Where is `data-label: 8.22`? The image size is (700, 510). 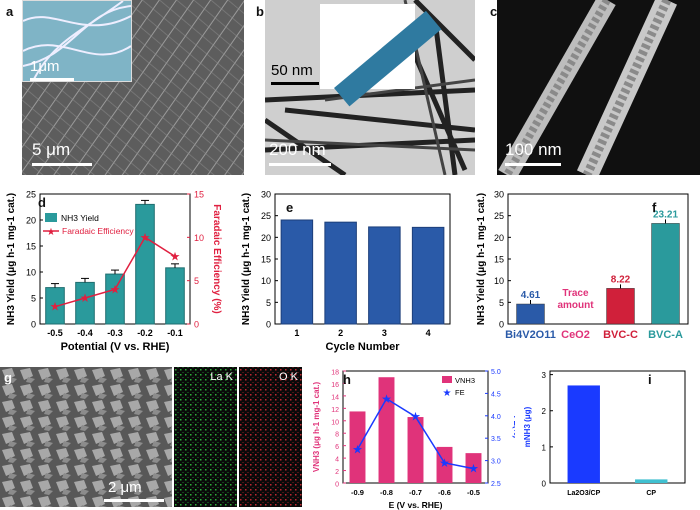
data-label: 8.22 is located at coordinates (621, 279).